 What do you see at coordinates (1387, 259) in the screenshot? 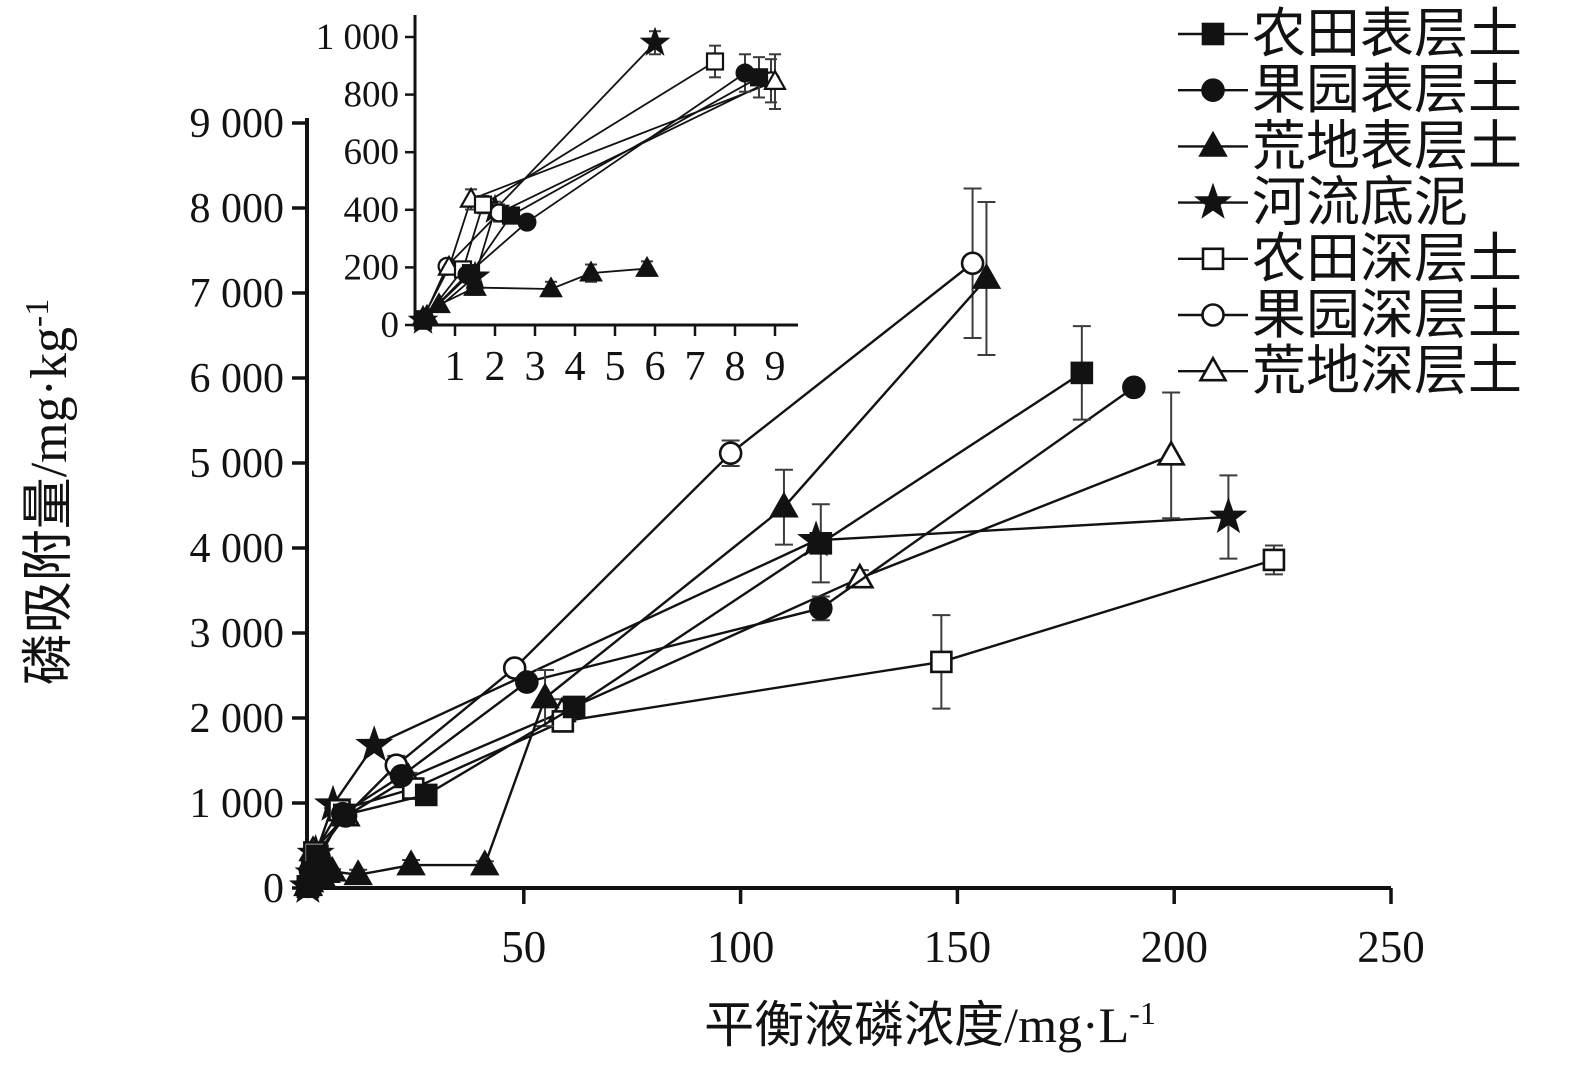
I see `legend-label: 农田深层土` at bounding box center [1387, 259].